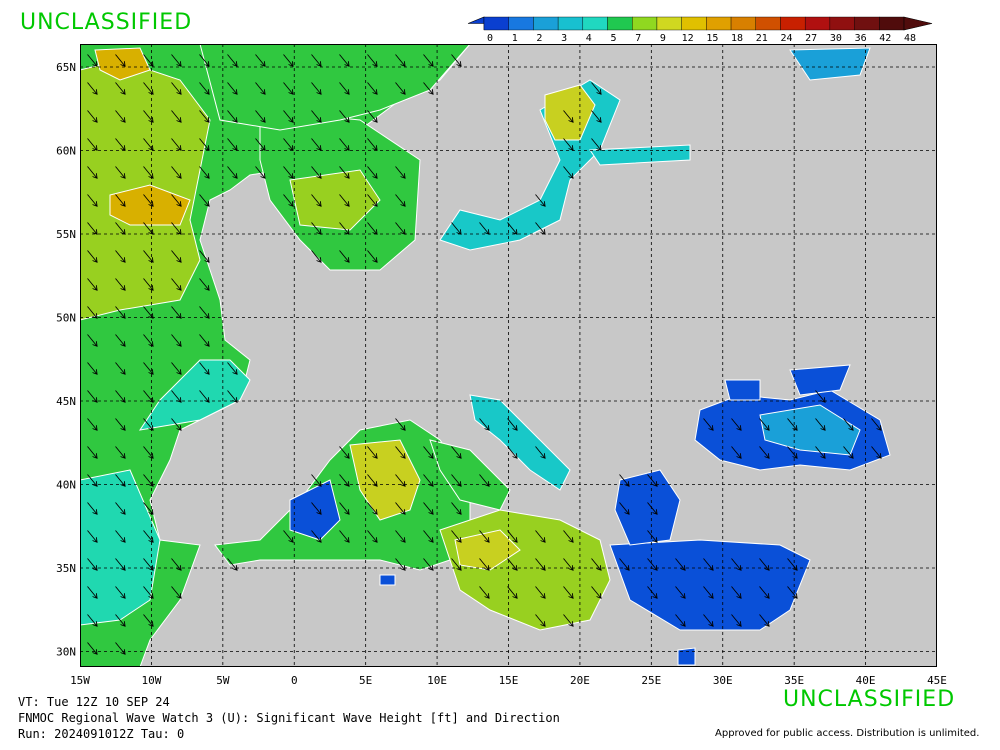 This screenshot has height=750, width=1000. What do you see at coordinates (580, 680) in the screenshot?
I see `longitude-label: 20E` at bounding box center [580, 680].